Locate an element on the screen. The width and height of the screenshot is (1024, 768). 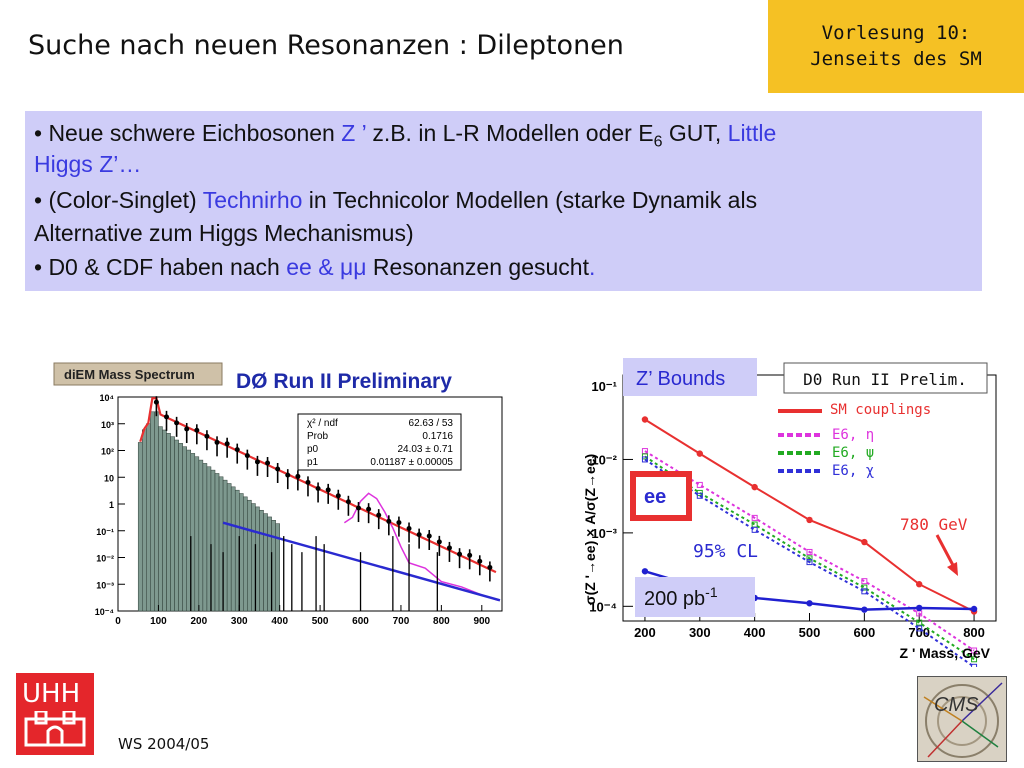
bounds-label-box is located at coordinates (690, 377).